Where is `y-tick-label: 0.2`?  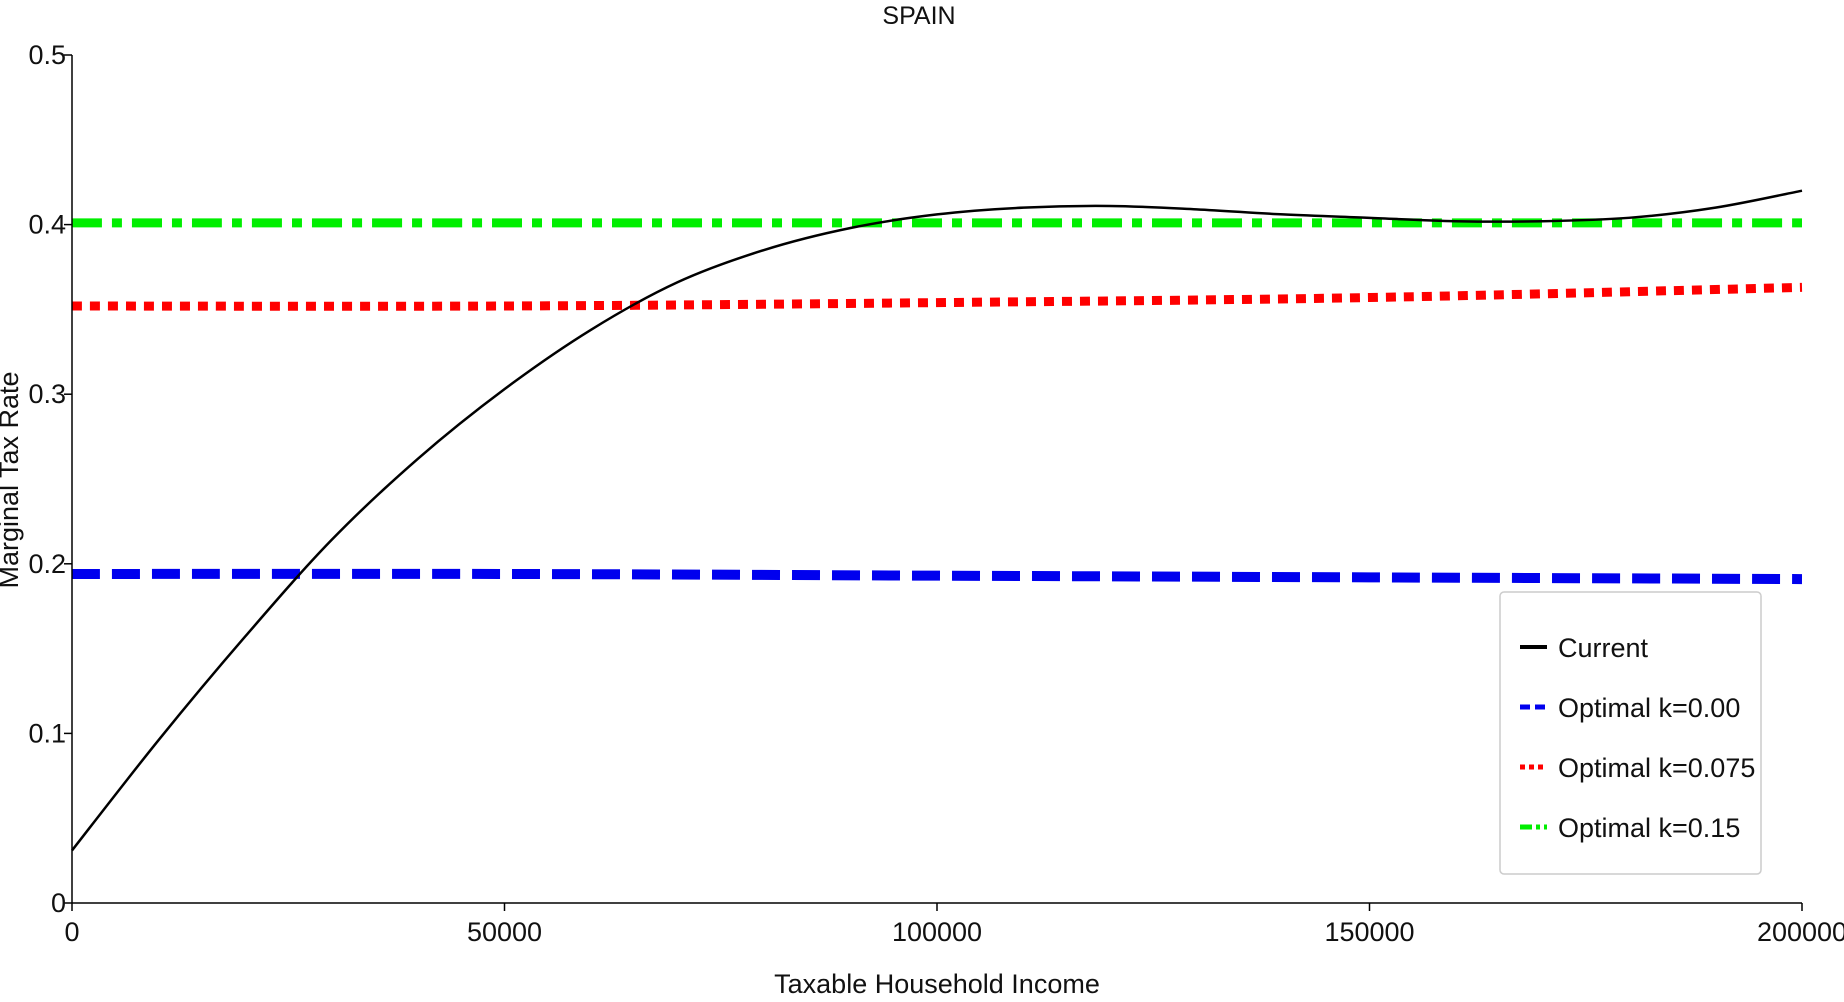 y-tick-label: 0.2 is located at coordinates (47, 564).